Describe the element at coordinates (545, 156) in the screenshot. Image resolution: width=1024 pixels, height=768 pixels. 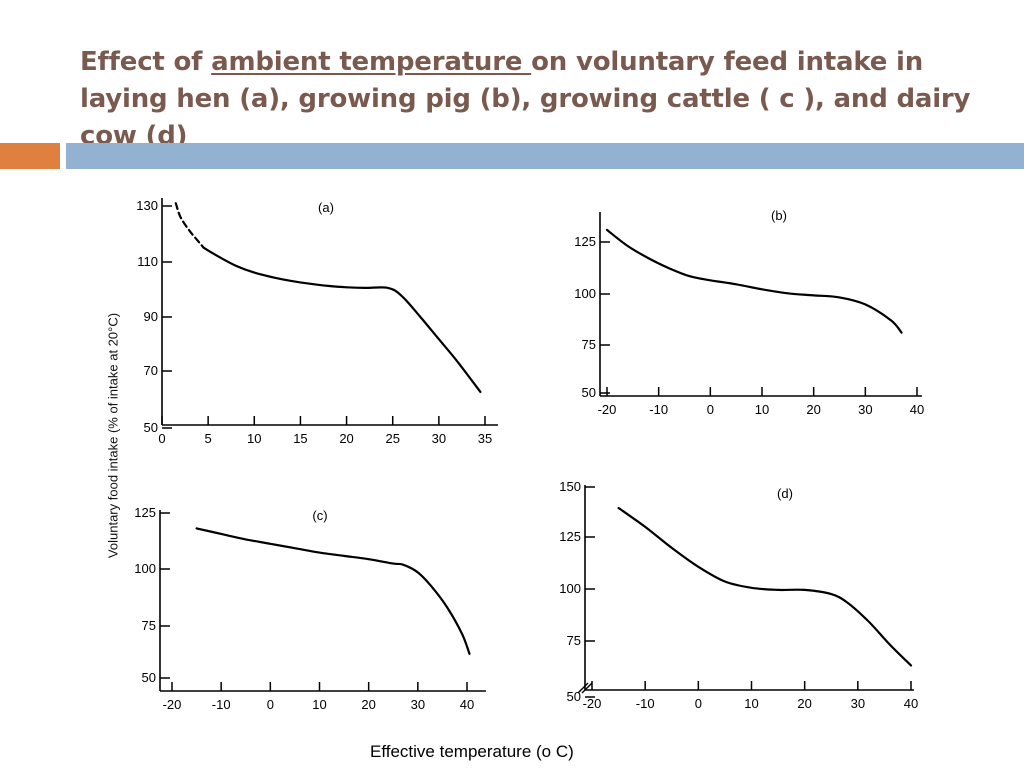
I see `accent-bar-blue` at that location.